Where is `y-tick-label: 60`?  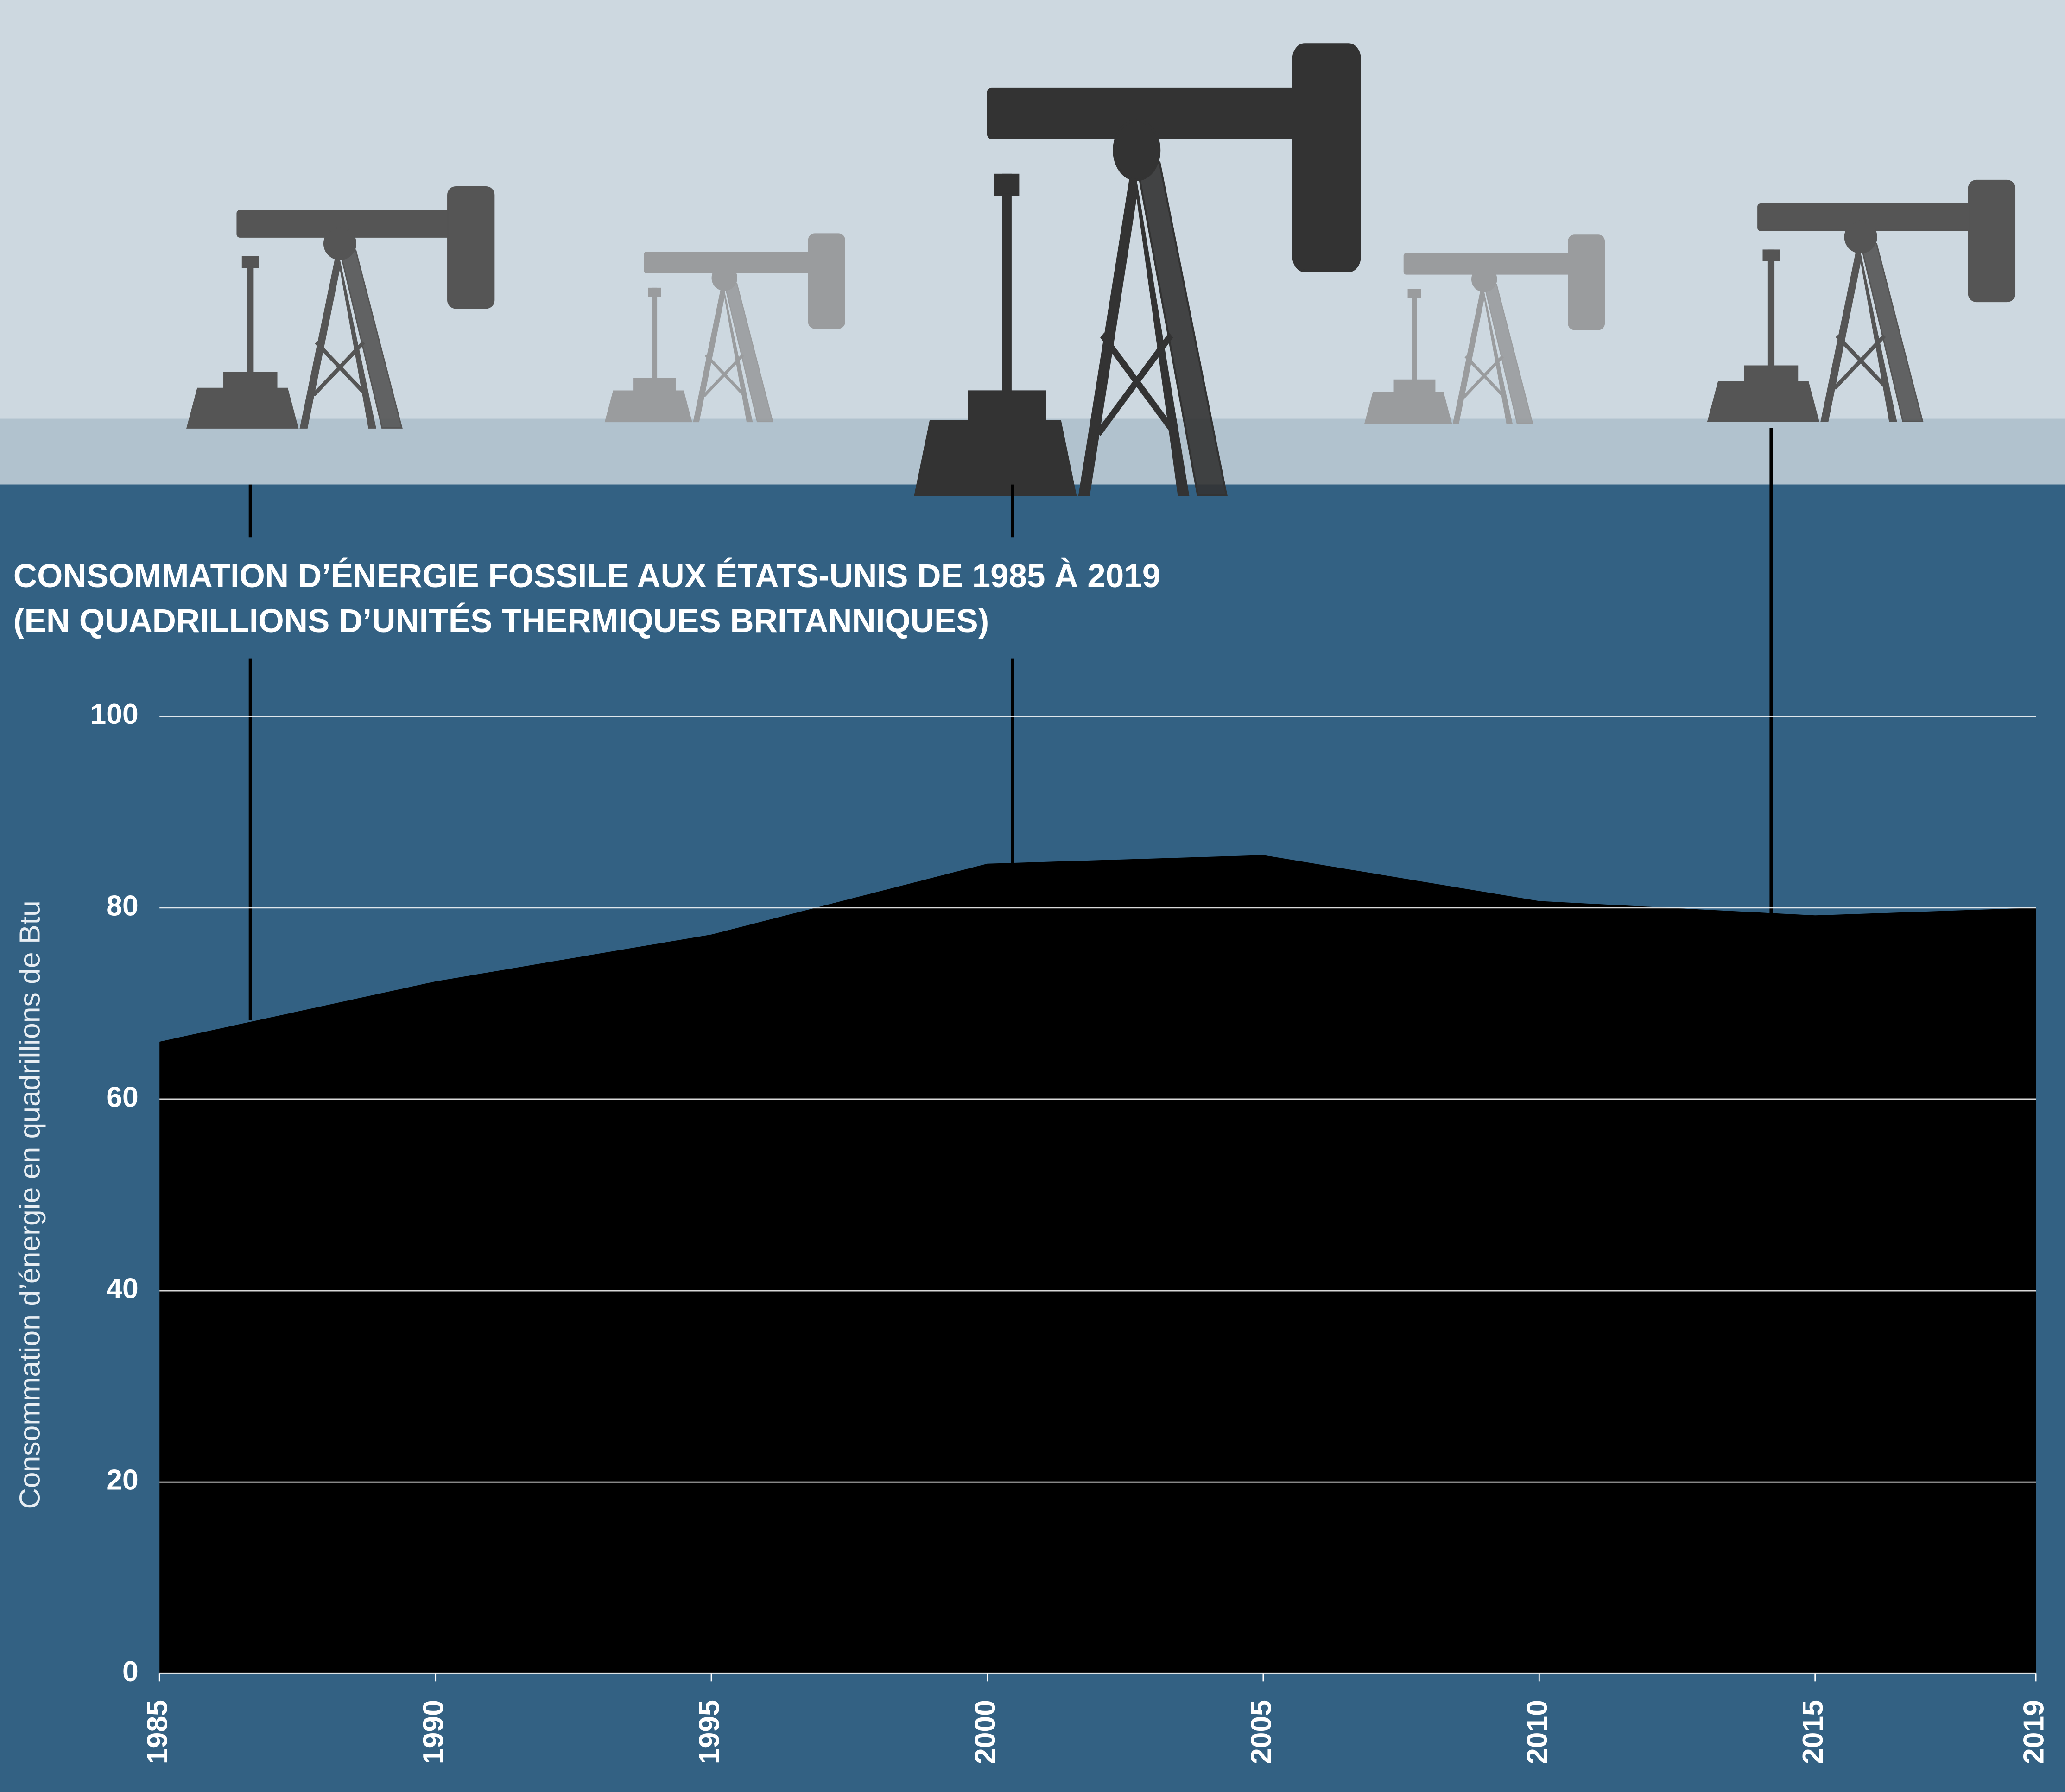 y-tick-label: 60 is located at coordinates (122, 1097).